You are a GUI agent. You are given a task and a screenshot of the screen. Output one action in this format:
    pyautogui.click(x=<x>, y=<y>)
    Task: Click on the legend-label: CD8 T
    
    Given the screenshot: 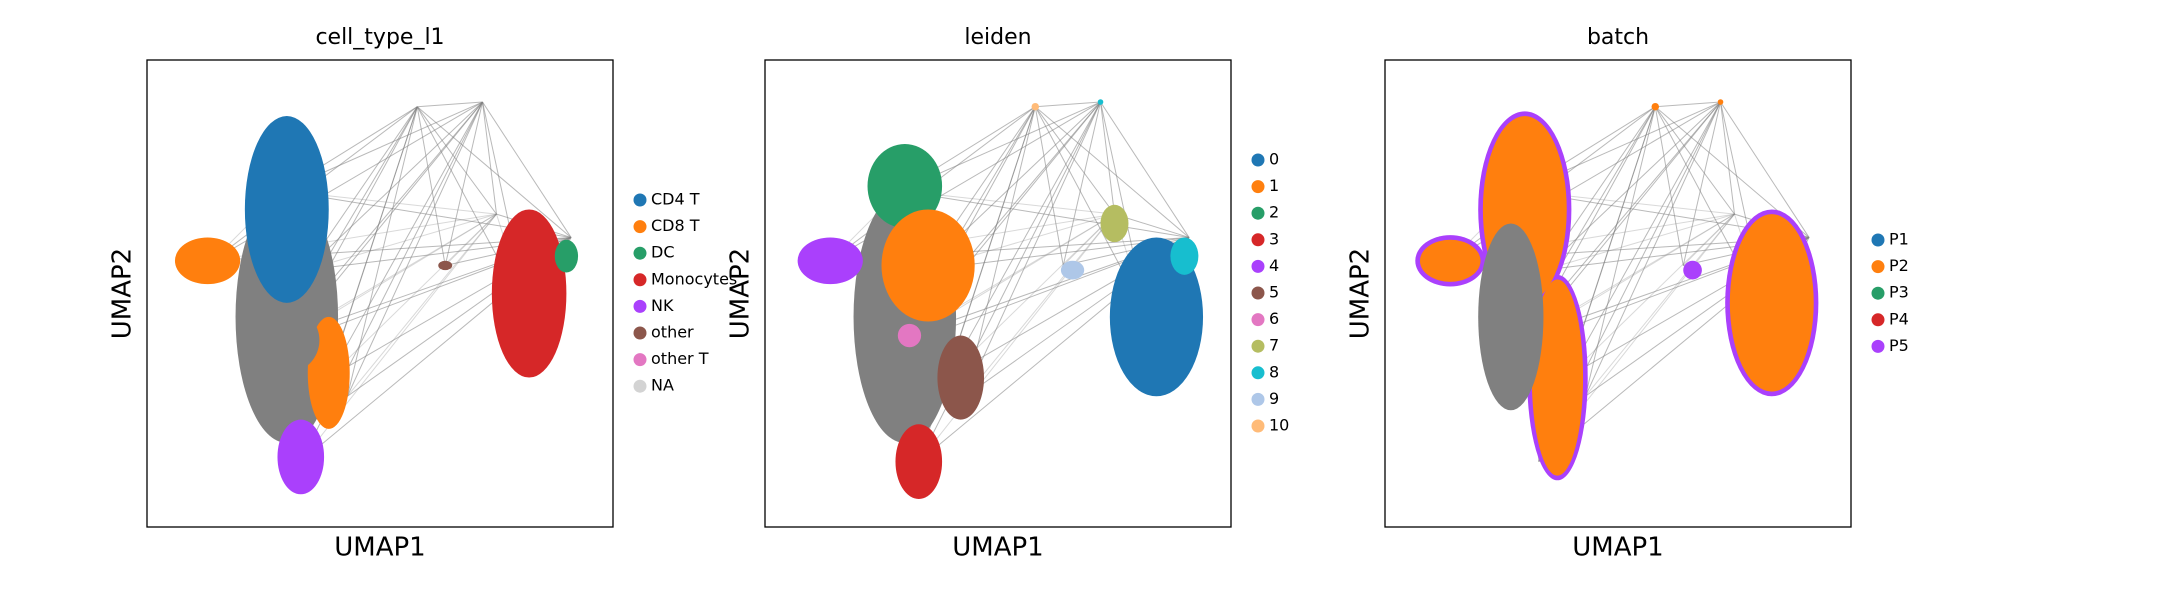 What is the action you would take?
    pyautogui.click(x=675, y=225)
    